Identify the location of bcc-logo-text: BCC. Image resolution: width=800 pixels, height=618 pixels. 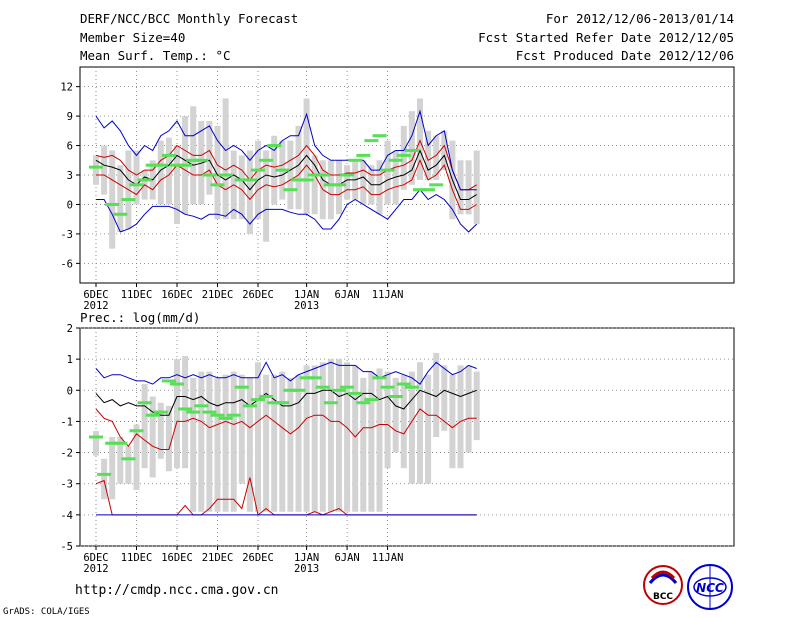
(663, 597).